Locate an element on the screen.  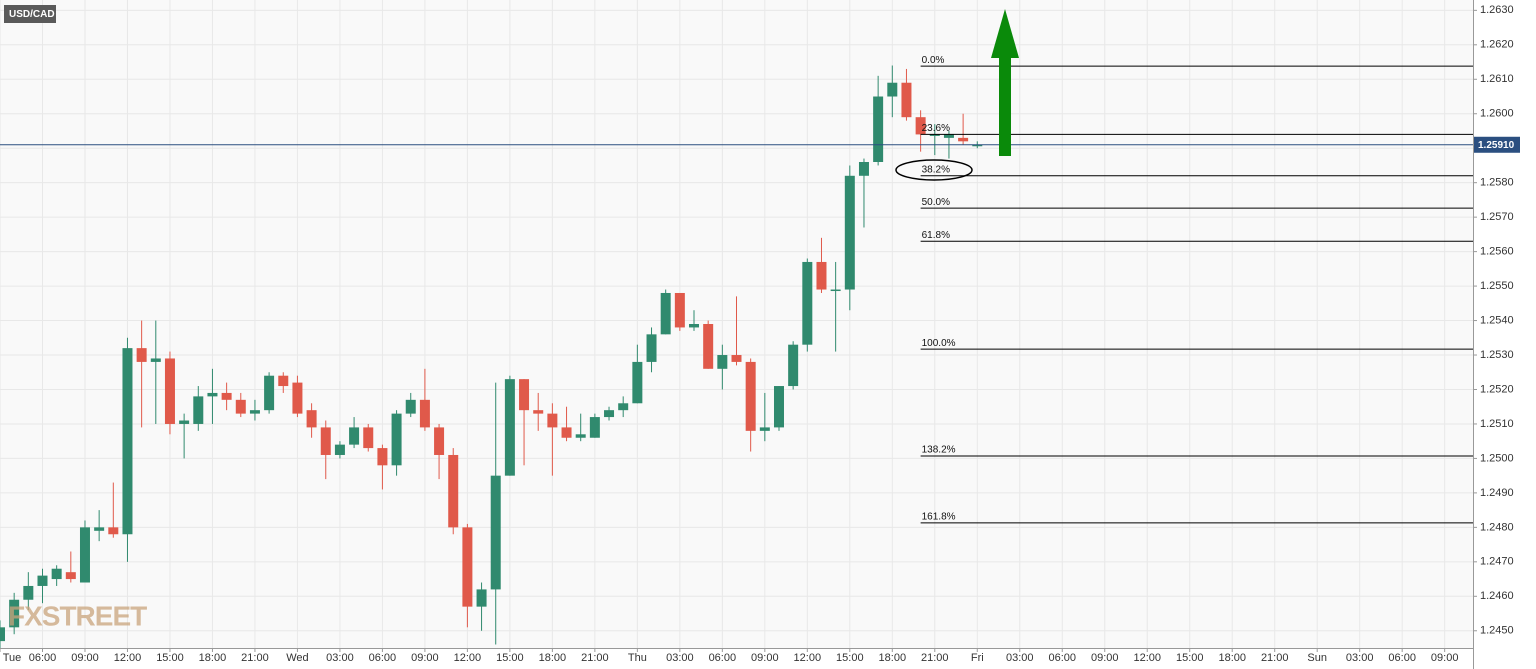
y-tick-label: 1.2570 is located at coordinates (1497, 217).